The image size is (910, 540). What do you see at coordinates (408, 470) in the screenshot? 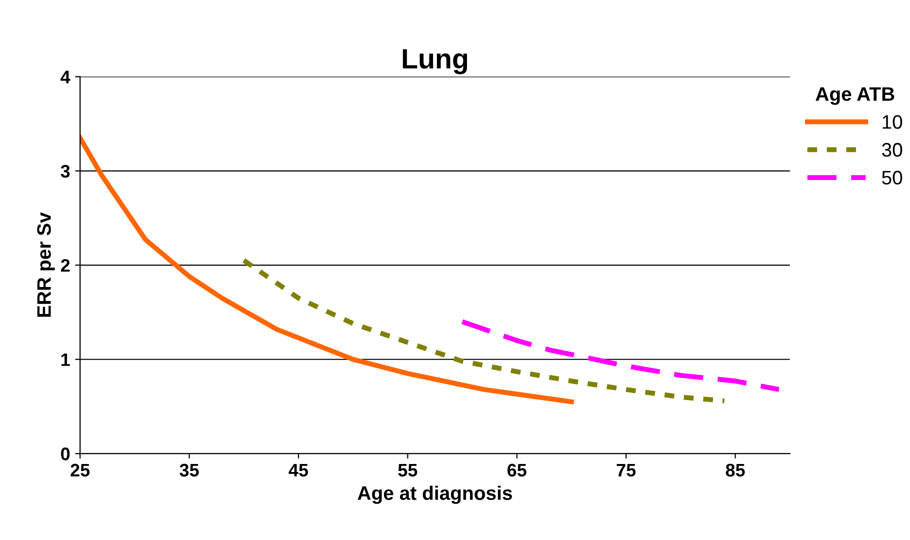
I see `x-tick-label: 55` at bounding box center [408, 470].